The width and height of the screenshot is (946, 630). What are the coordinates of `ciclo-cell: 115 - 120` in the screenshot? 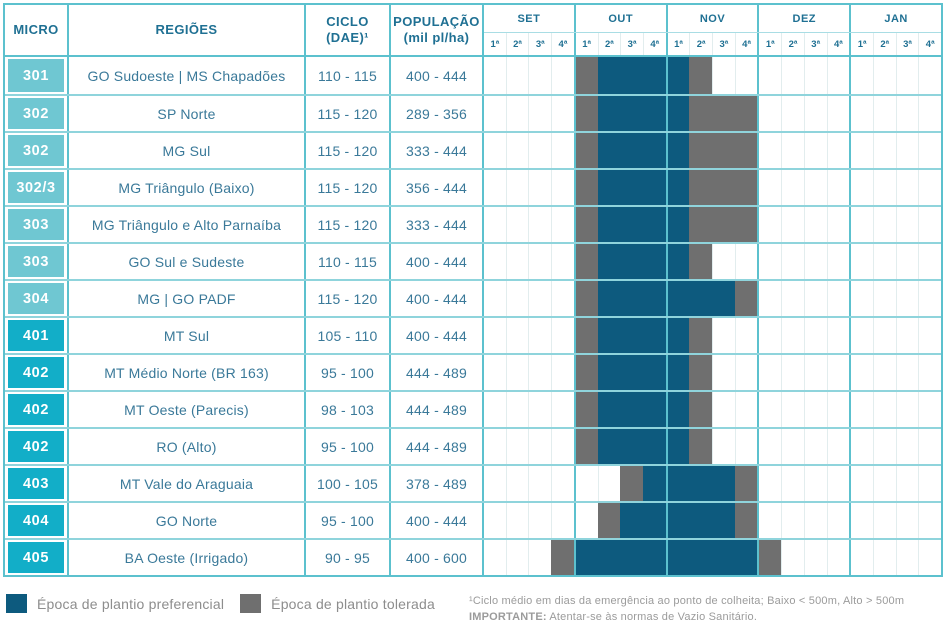 It's located at (346, 150).